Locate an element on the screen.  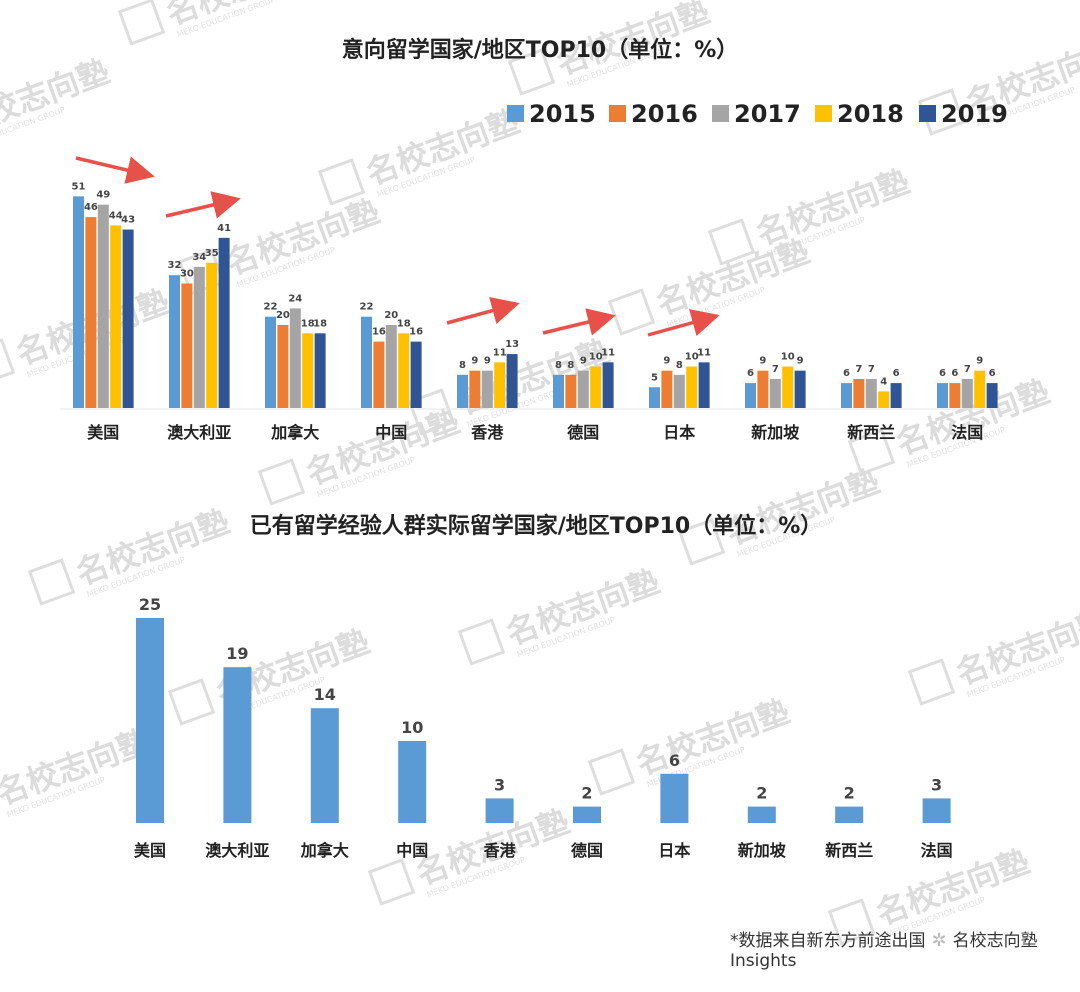
chart2-category-labels: 美国 澳大利亚 加拿大 中国 香港 德国 日本 新加坡 新西兰 法国 is located at coordinates (543, 850).